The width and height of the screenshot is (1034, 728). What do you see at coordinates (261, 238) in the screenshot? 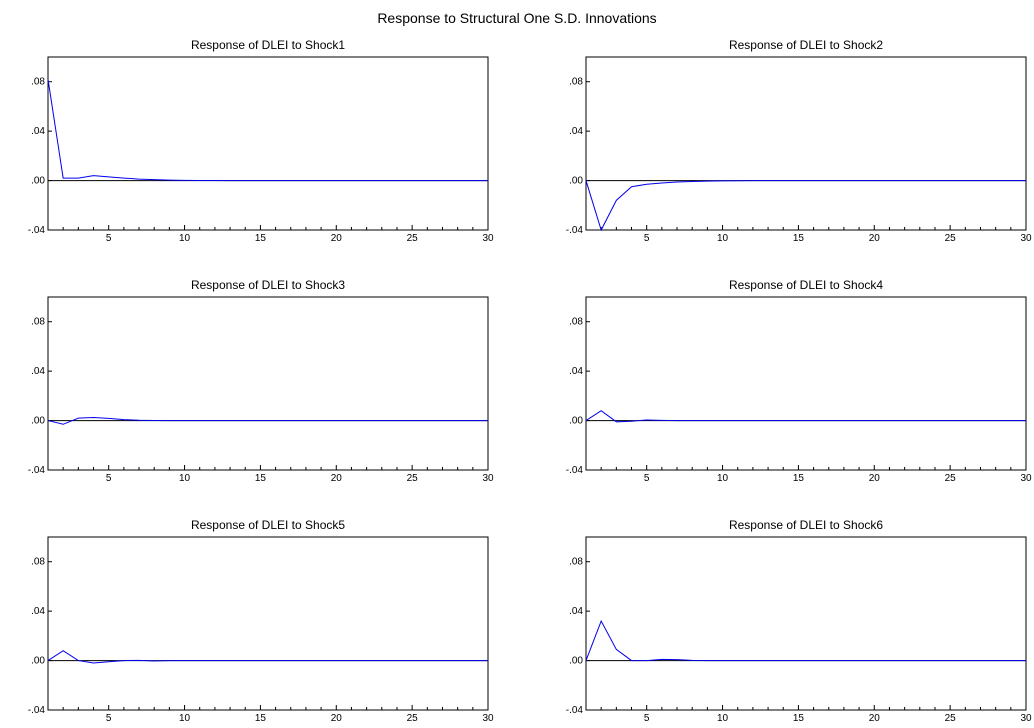
I see `panel-1-xtick-label: 15` at bounding box center [261, 238].